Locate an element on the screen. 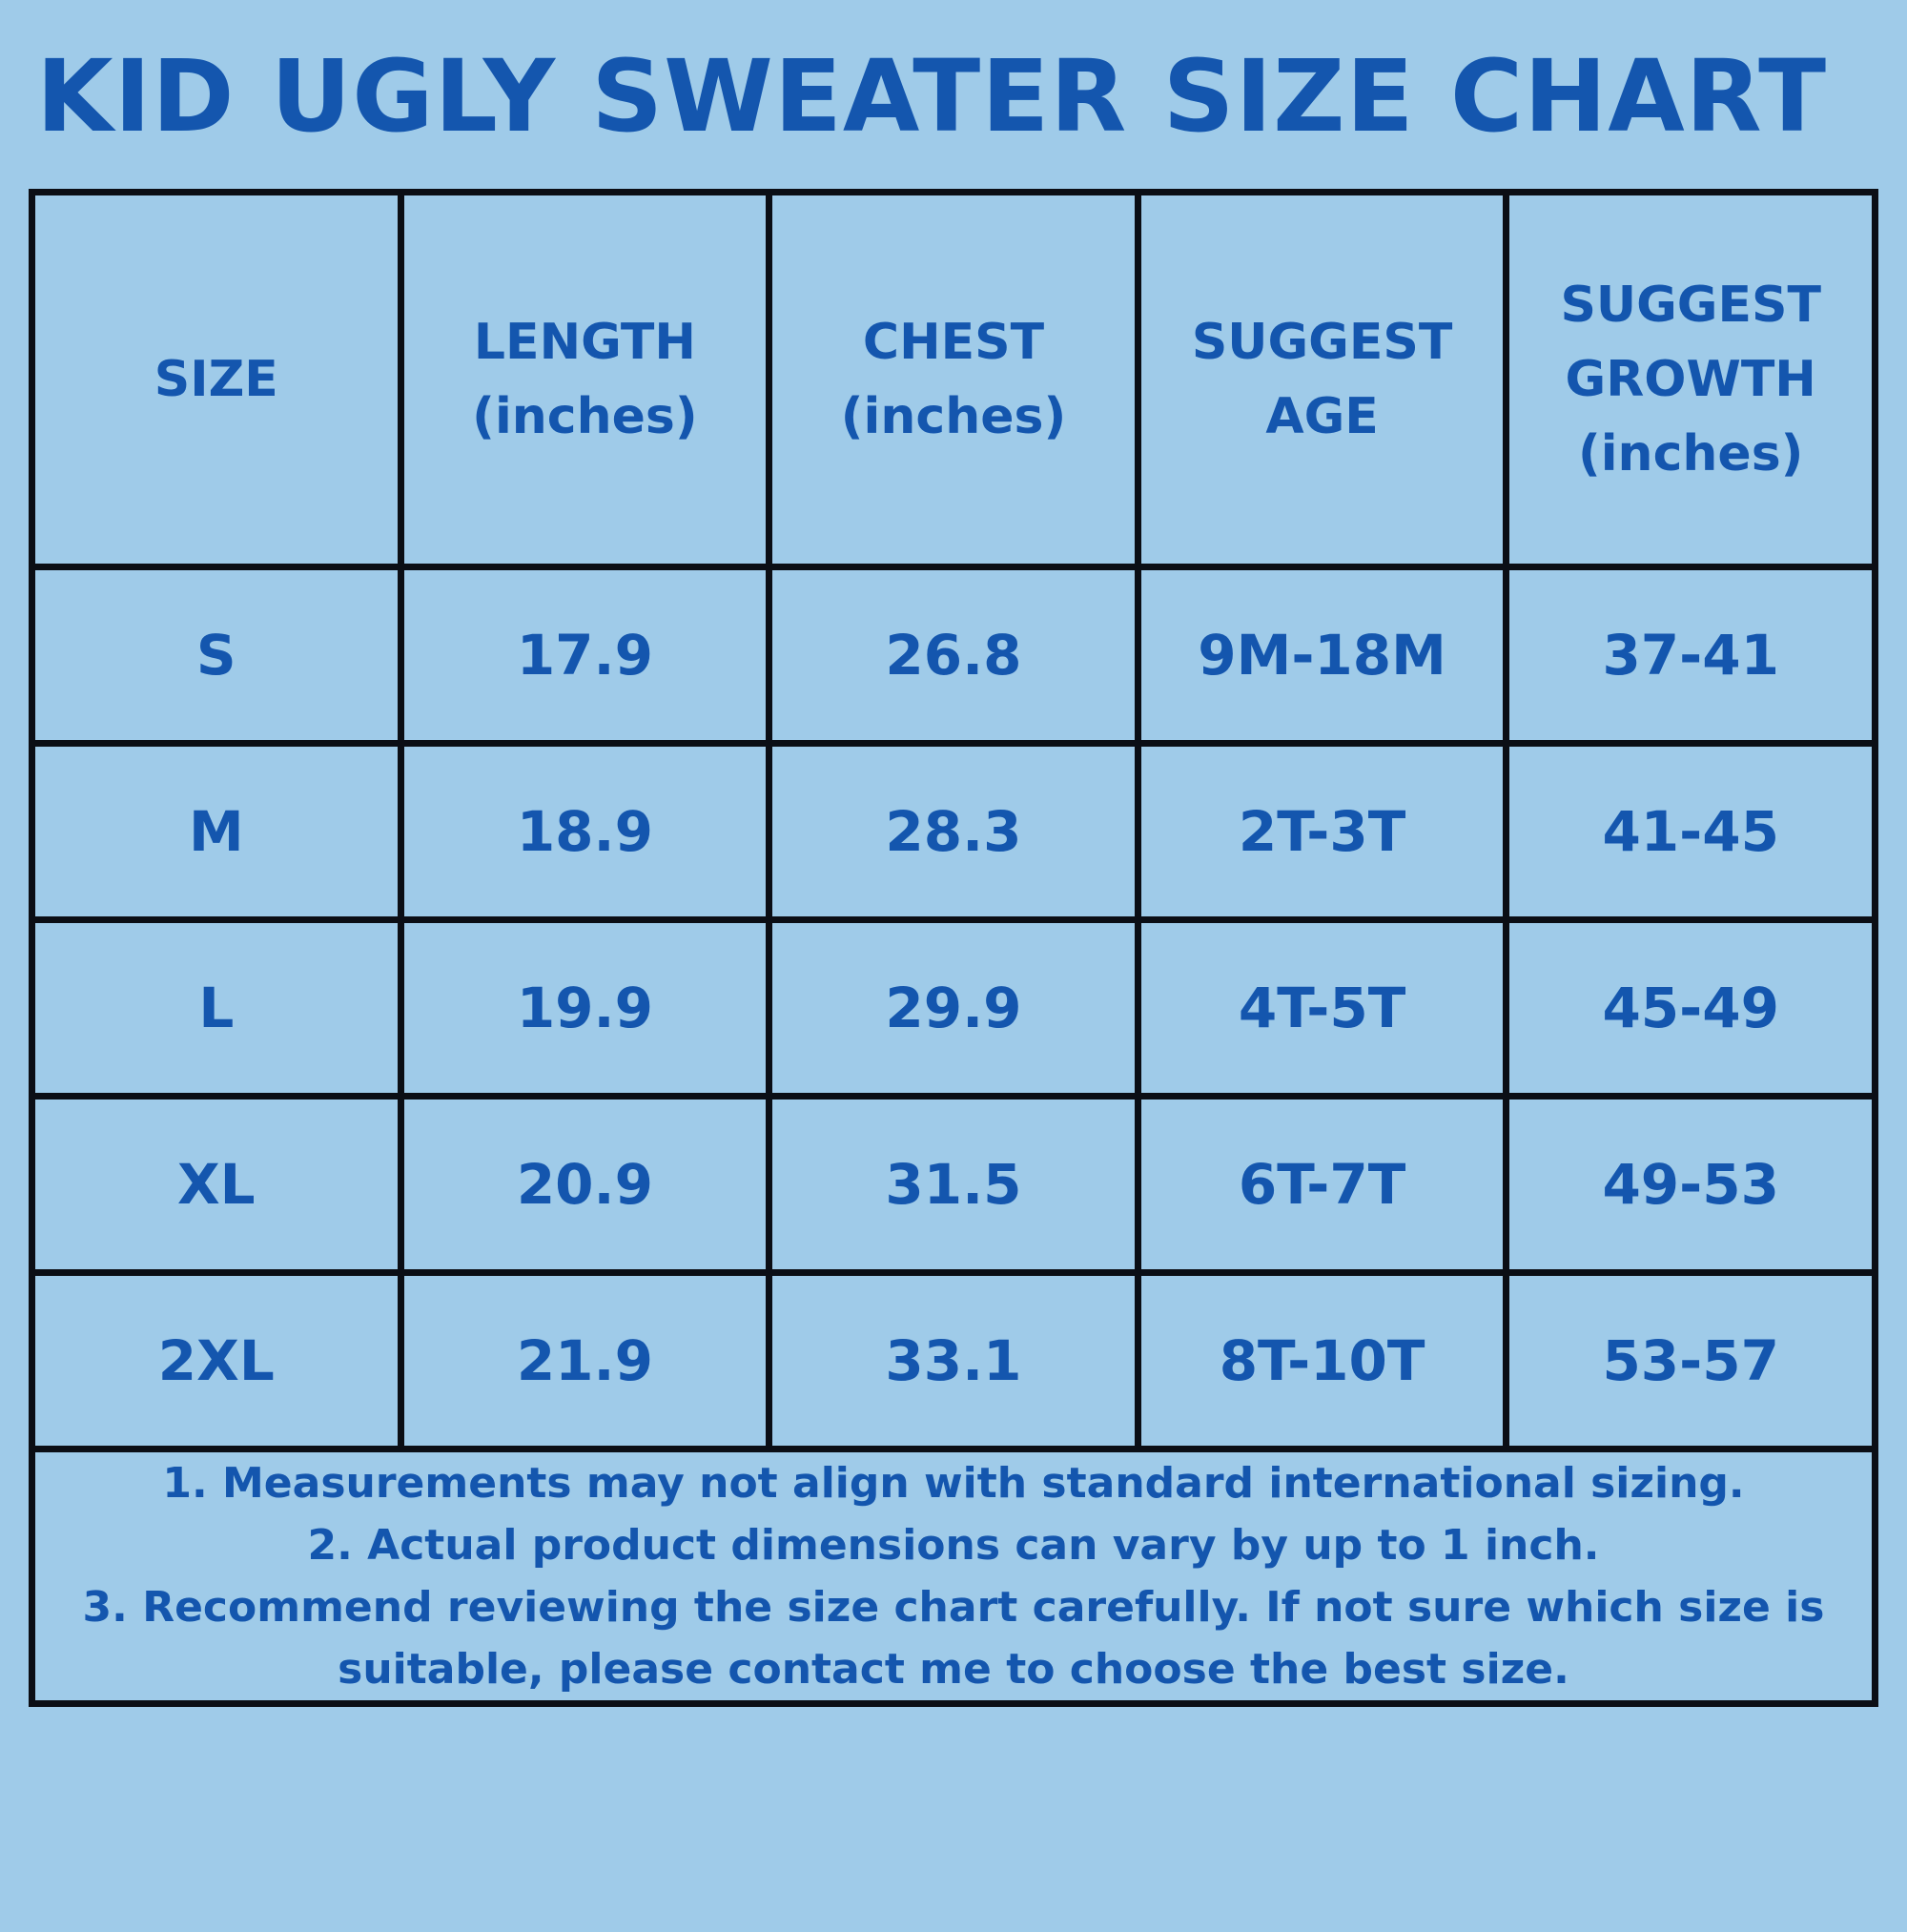  header-line: LENGTH is located at coordinates (585, 342).